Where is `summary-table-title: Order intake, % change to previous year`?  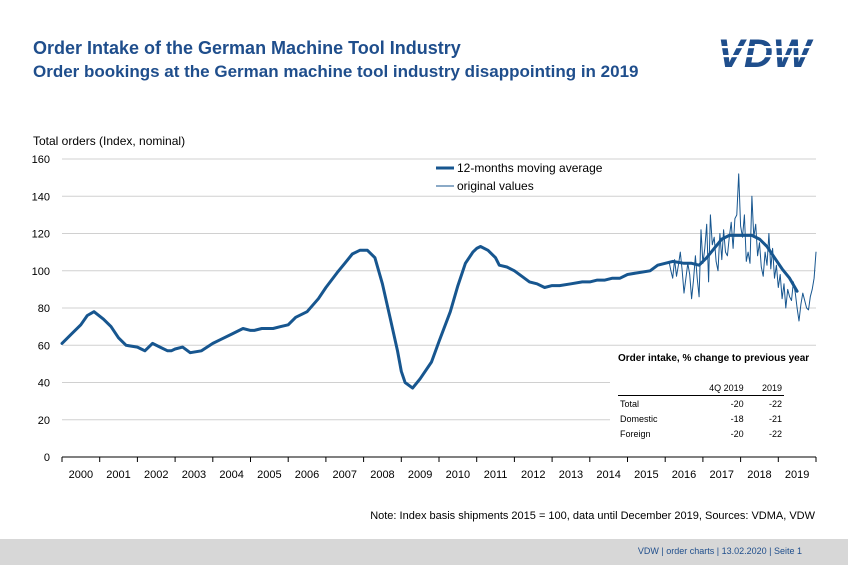 summary-table-title: Order intake, % change to previous year is located at coordinates (714, 358).